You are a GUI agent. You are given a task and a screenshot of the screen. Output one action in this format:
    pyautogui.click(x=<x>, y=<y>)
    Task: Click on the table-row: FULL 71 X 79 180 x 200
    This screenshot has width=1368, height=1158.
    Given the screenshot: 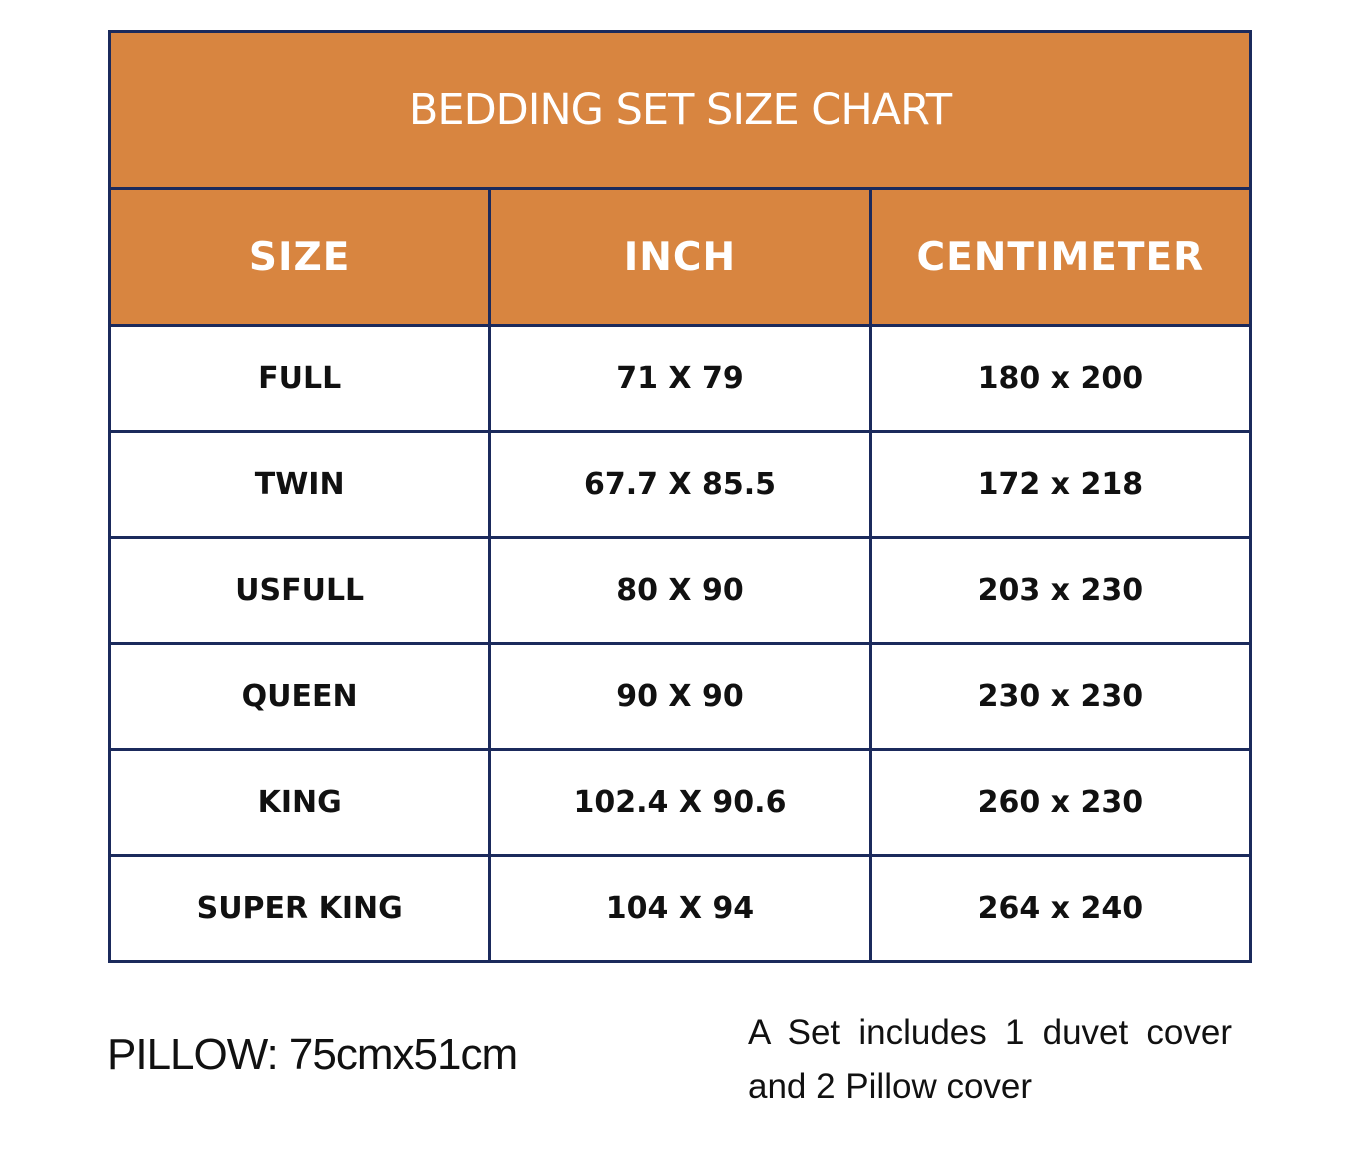 What is the action you would take?
    pyautogui.click(x=680, y=378)
    